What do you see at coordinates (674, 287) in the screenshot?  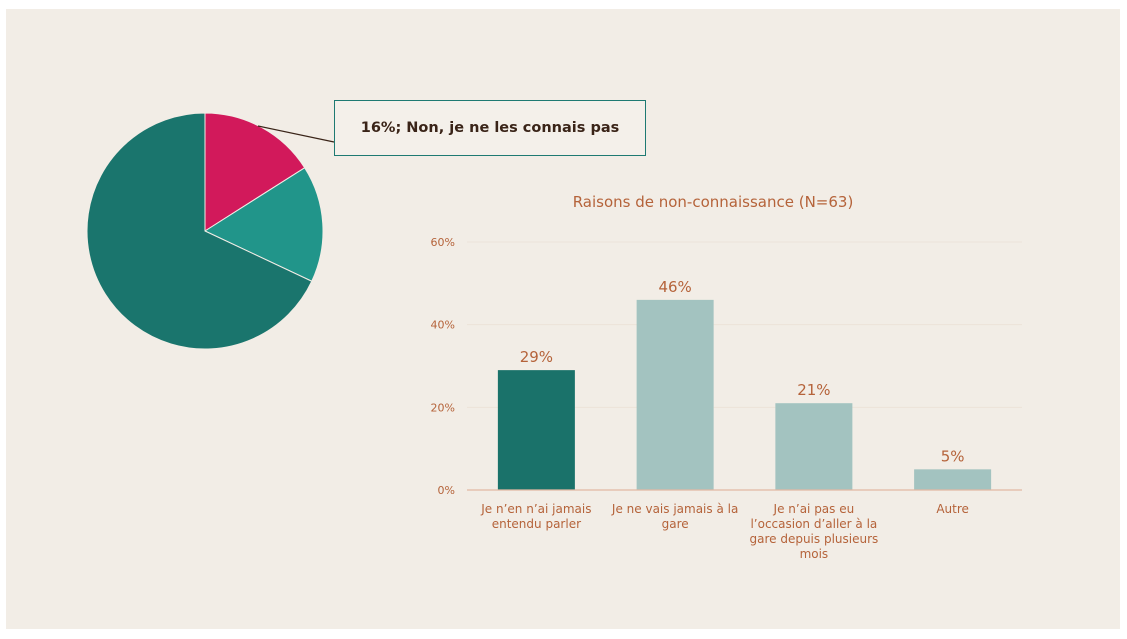 I see `bar-value-label: 46%` at bounding box center [674, 287].